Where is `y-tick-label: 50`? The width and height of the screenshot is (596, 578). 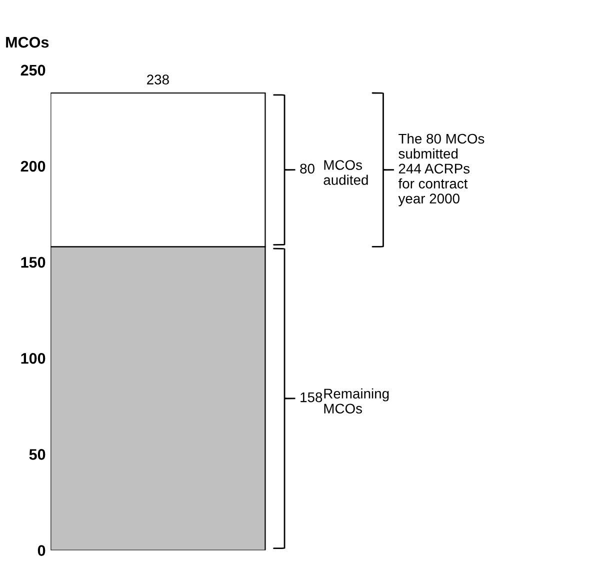 y-tick-label: 50 is located at coordinates (37, 454).